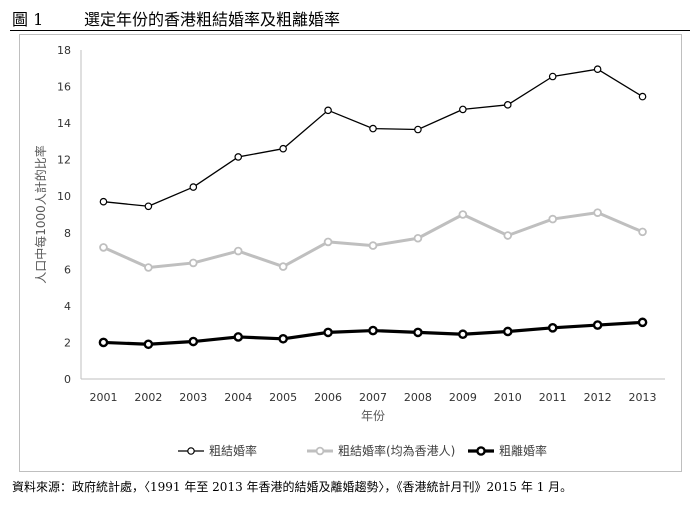 Image resolution: width=700 pixels, height=505 pixels. I want to click on legend-label: 粗離婚率, so click(523, 450).